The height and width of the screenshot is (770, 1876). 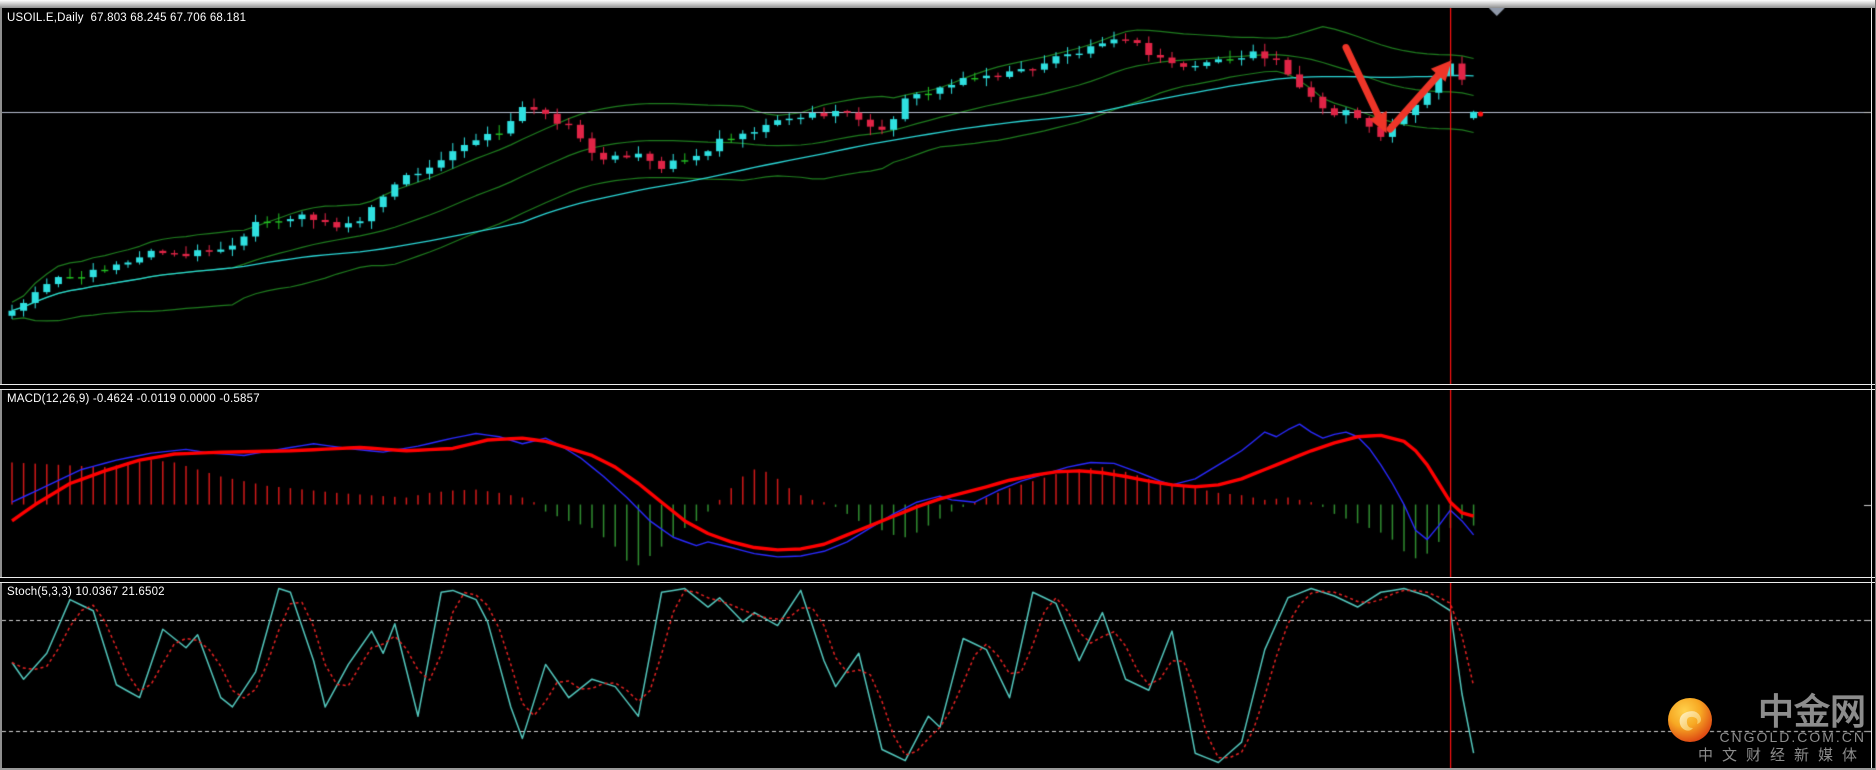 What do you see at coordinates (938, 4) in the screenshot?
I see `window-top-border` at bounding box center [938, 4].